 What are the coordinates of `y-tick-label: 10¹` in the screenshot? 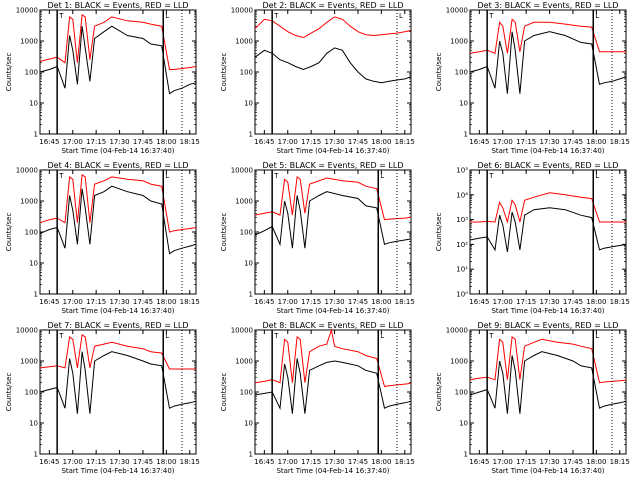 It's located at (462, 270).